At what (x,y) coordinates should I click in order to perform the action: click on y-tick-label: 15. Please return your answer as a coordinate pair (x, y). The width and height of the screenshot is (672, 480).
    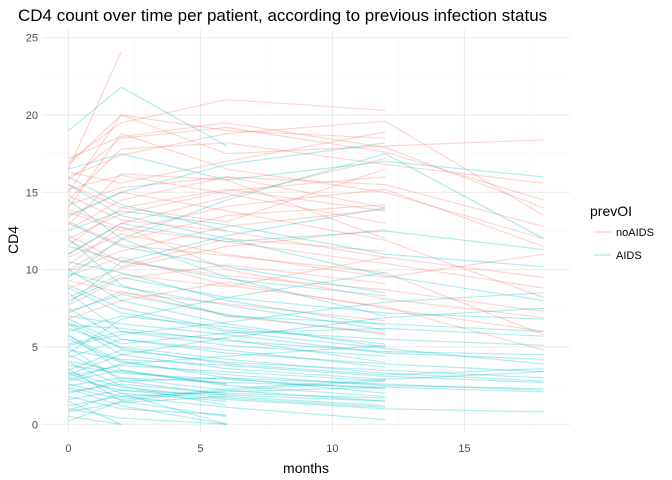
    Looking at the image, I should click on (32, 193).